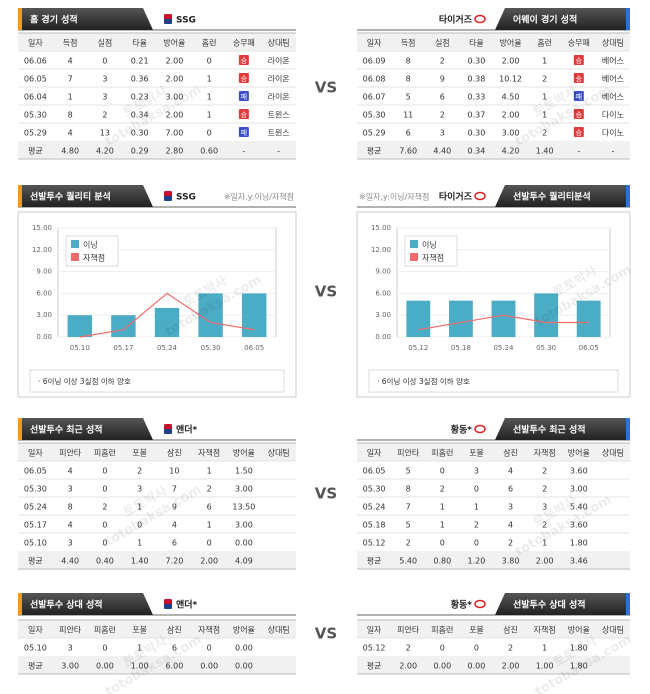  I want to click on axis-note: ※일자,y:이닝/자책점, so click(394, 197).